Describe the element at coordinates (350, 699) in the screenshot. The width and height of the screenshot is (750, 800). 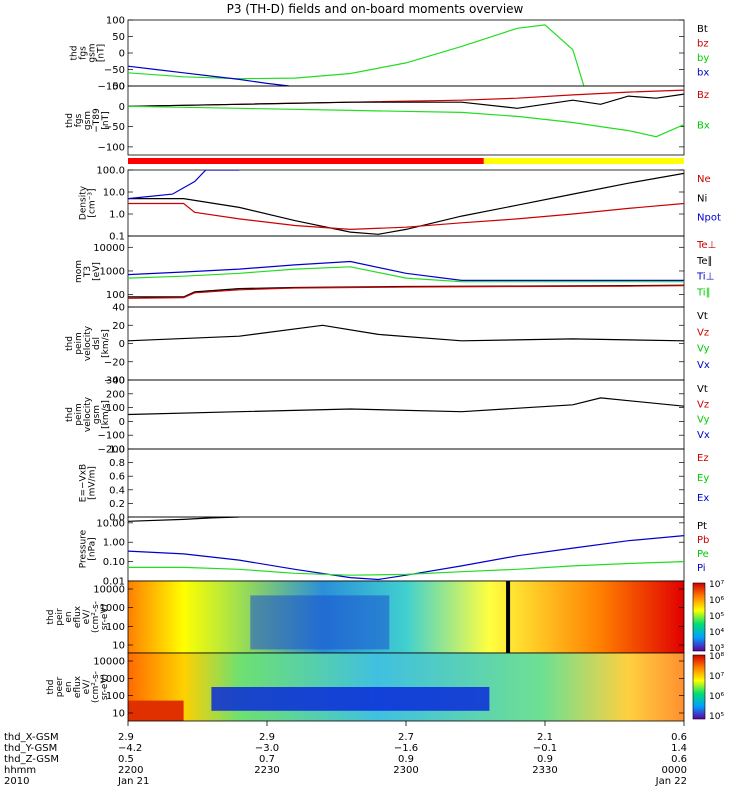
I see `spectrogram-core` at that location.